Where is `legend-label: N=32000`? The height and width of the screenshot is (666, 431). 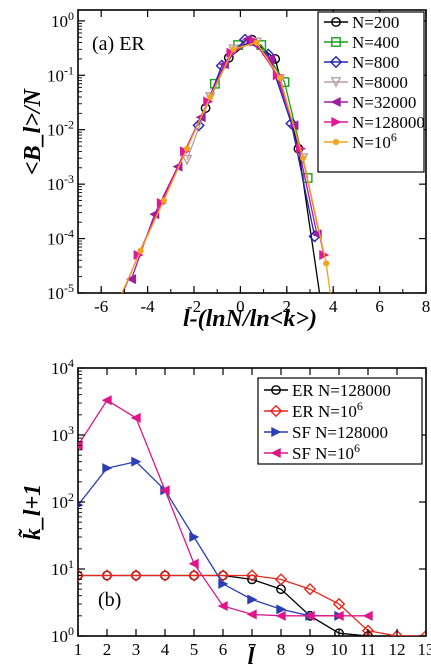 legend-label: N=32000 is located at coordinates (384, 102).